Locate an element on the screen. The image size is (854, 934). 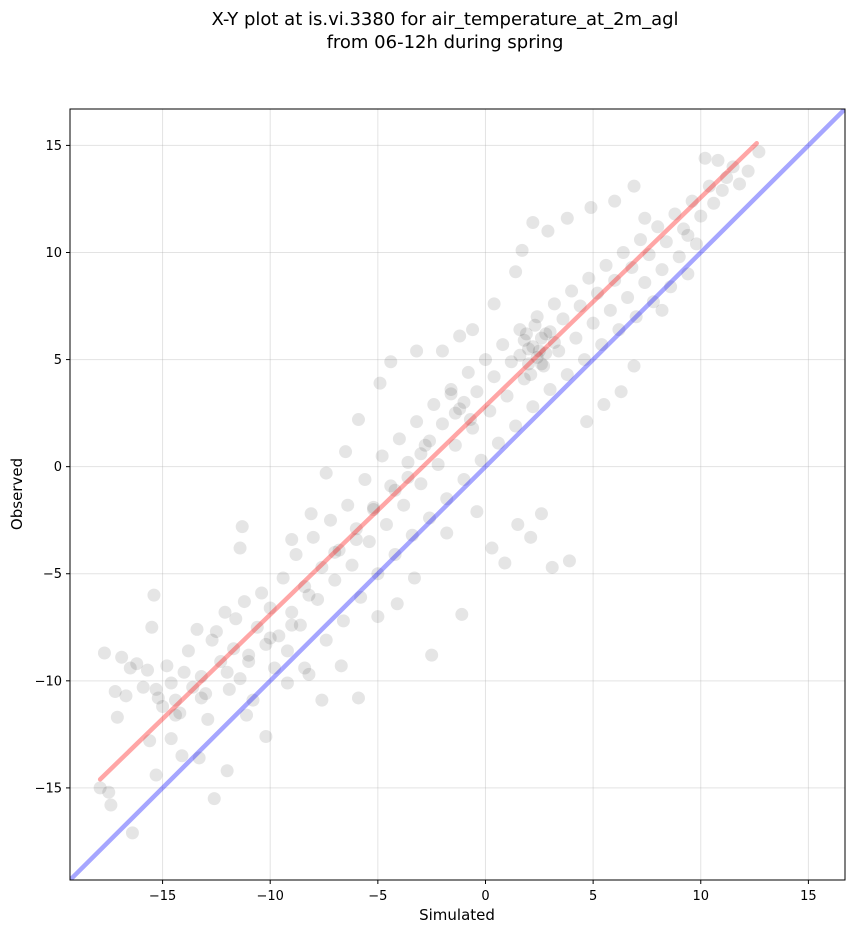
chart-title-line2: from 06-12h during spring is located at coordinates (445, 42).